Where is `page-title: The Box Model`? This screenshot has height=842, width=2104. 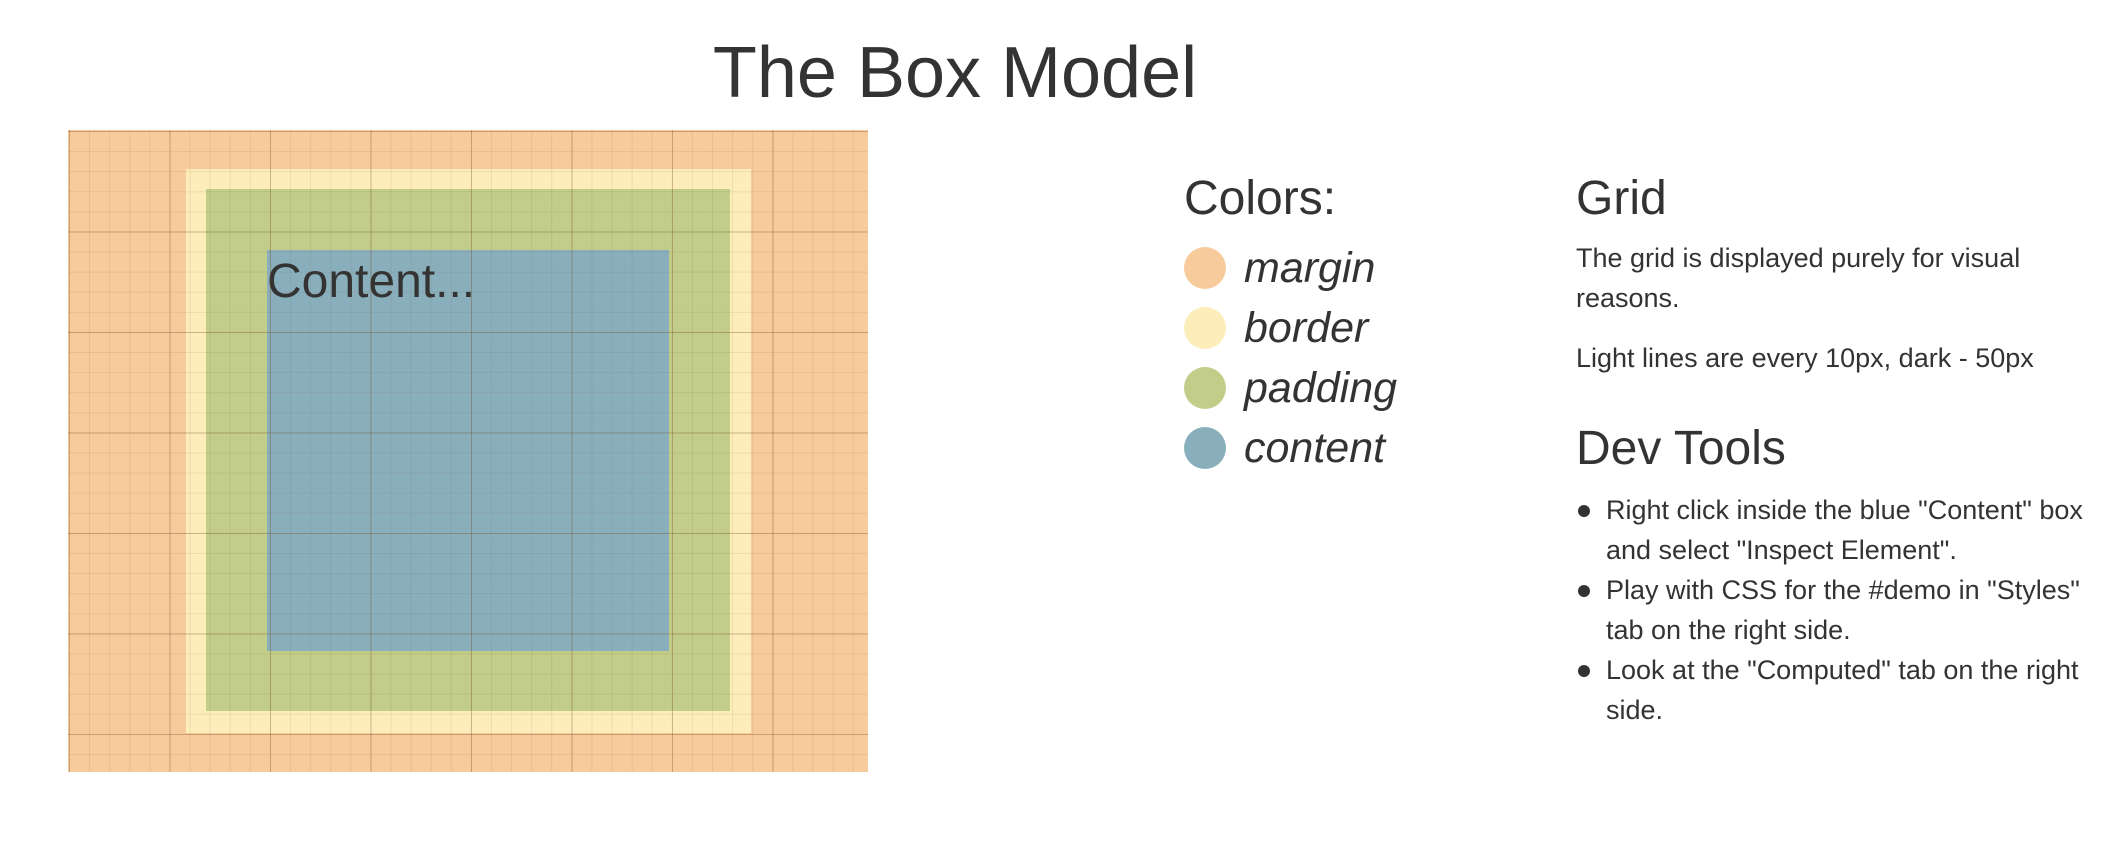 page-title: The Box Model is located at coordinates (955, 73).